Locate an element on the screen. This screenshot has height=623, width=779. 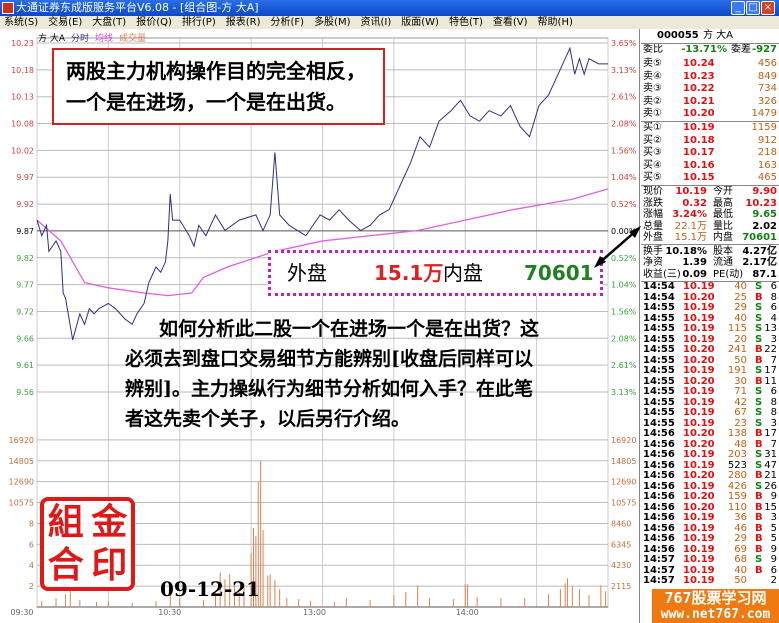
pct-tick-label: 3.13% is located at coordinates (624, 392).